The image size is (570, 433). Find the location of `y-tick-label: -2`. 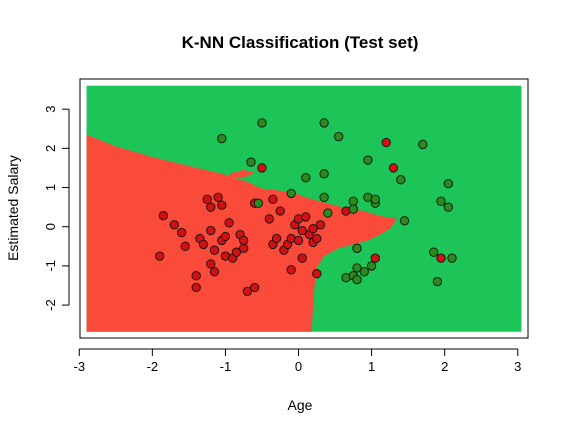

y-tick-label: -2 is located at coordinates (50, 305).